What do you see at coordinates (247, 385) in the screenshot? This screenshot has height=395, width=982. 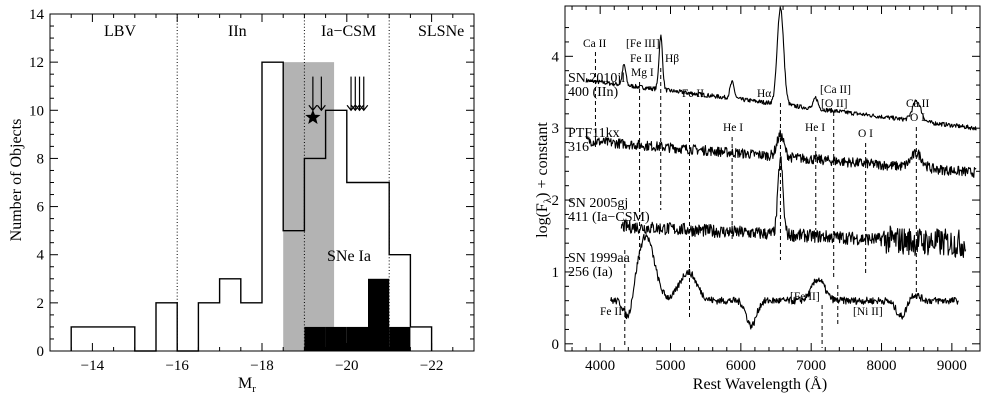 I see `left-x-axis-label: Mr` at bounding box center [247, 385].